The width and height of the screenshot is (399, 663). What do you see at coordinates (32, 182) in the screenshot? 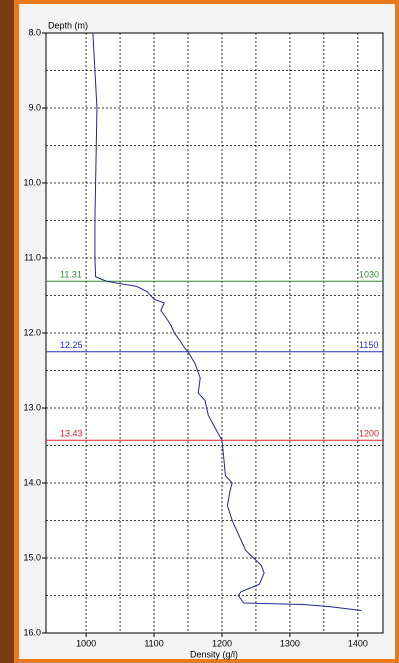
I see `y-tick-label: 10.0` at bounding box center [32, 182].